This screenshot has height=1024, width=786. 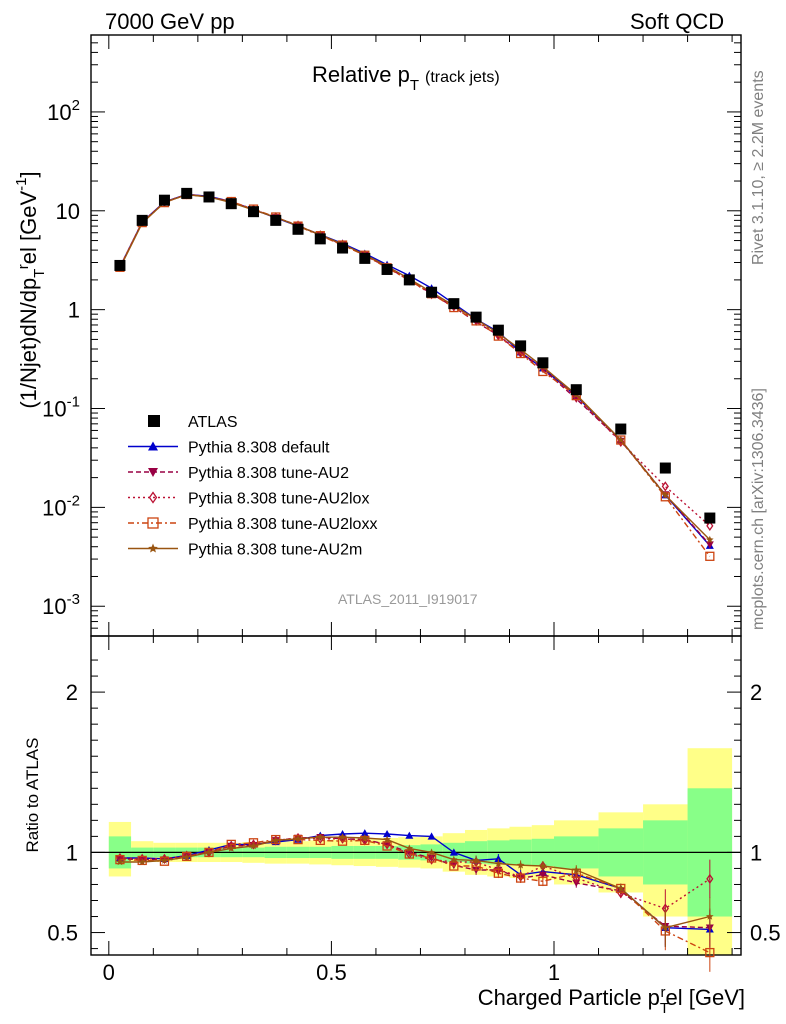 I want to click on legend-label: ATLAS, so click(x=213, y=422).